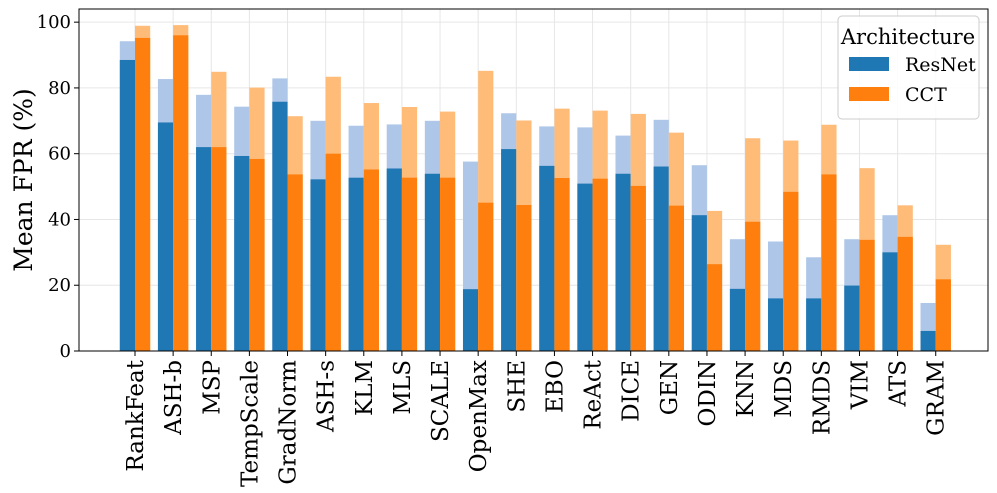 Image resolution: width=997 pixels, height=493 pixels. Describe the element at coordinates (59, 154) in the screenshot. I see `y-tick-label: 60` at that location.